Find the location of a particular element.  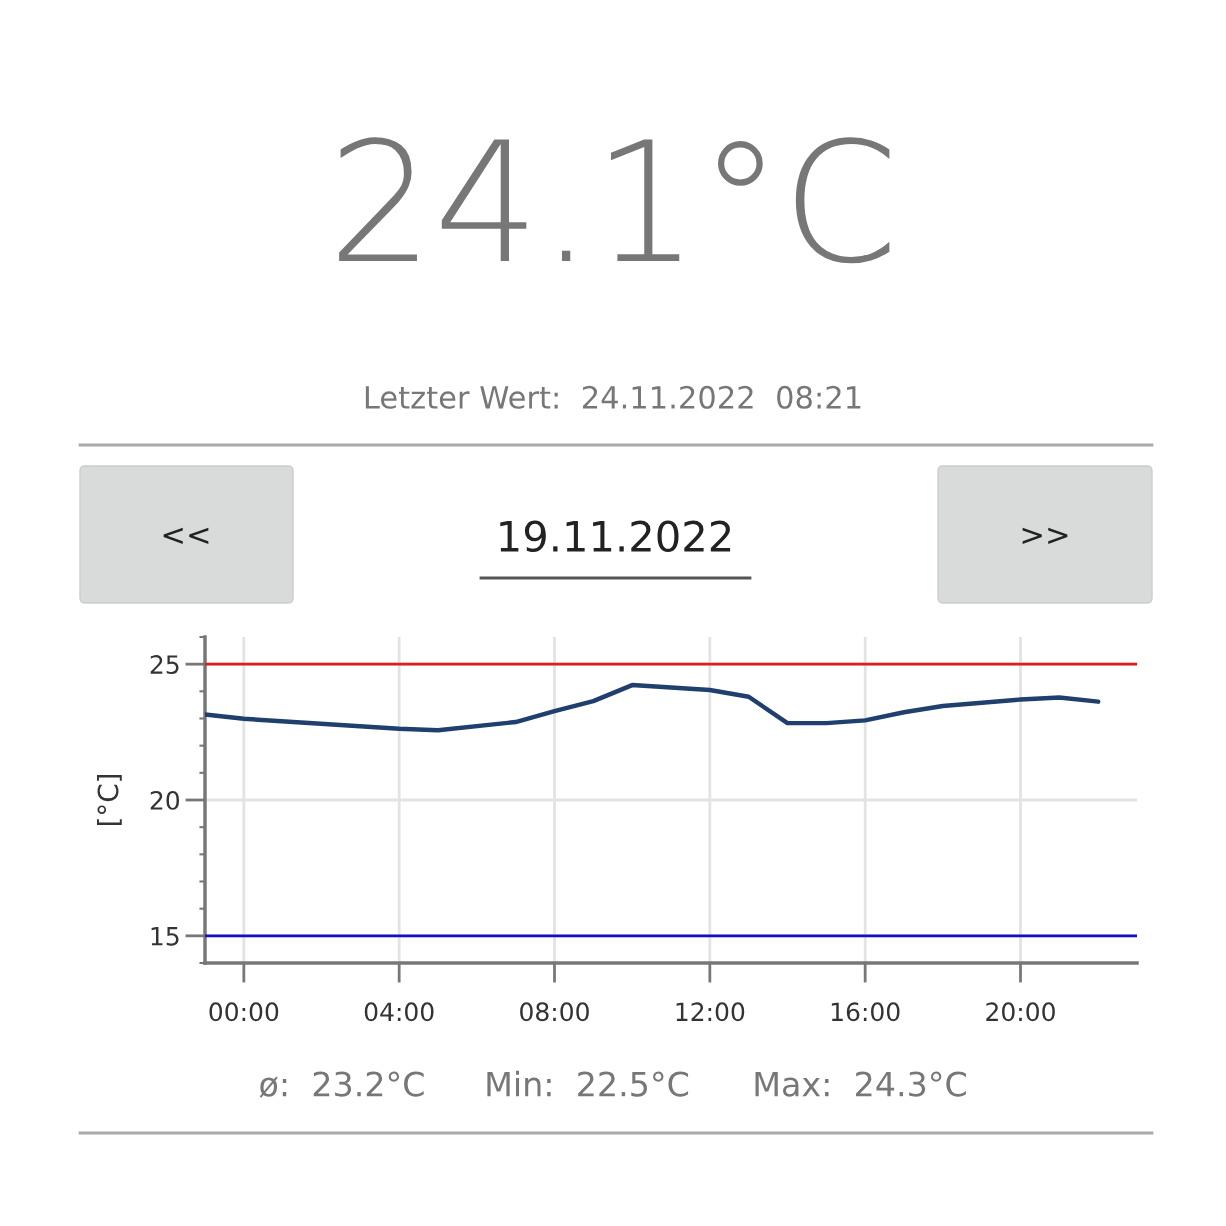

y-tick-label: 20 is located at coordinates (165, 800).